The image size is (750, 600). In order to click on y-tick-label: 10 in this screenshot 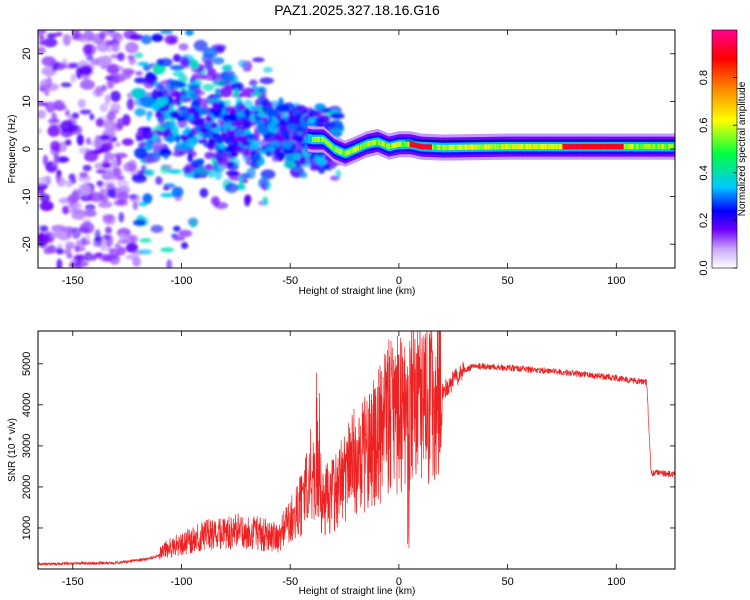, I will do `click(27, 101)`.